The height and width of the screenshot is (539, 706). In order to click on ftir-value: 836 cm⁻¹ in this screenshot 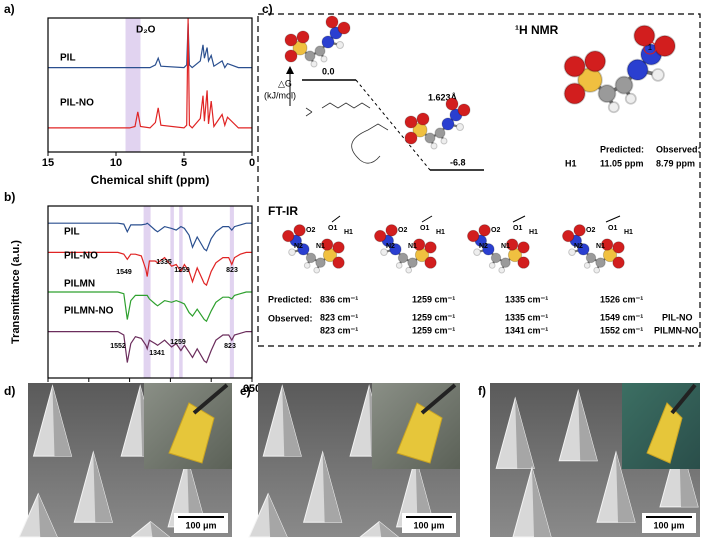, I will do `click(339, 299)`.